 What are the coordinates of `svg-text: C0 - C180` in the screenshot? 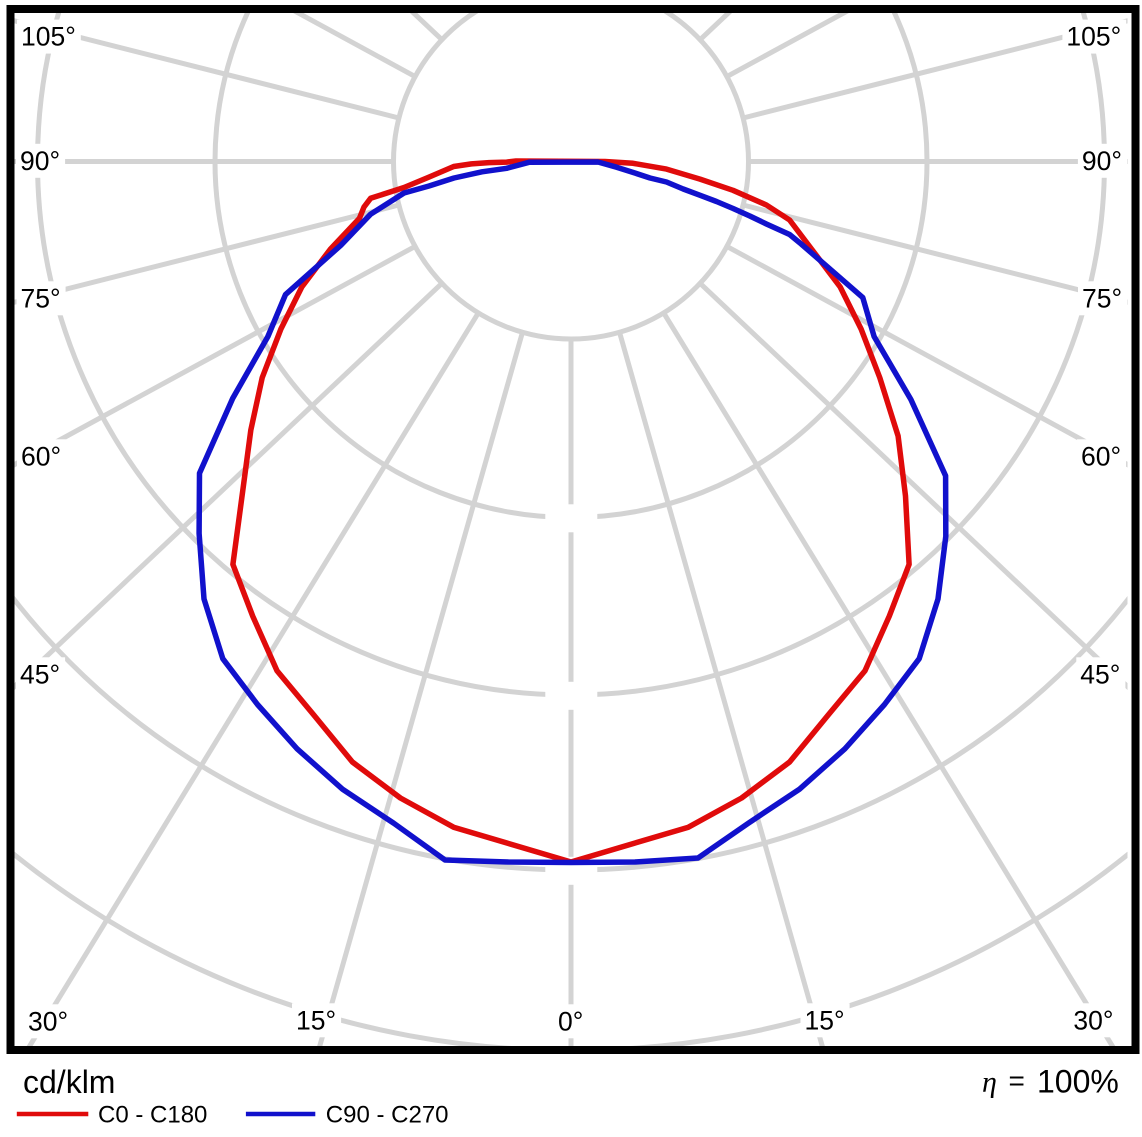 It's located at (152, 1115).